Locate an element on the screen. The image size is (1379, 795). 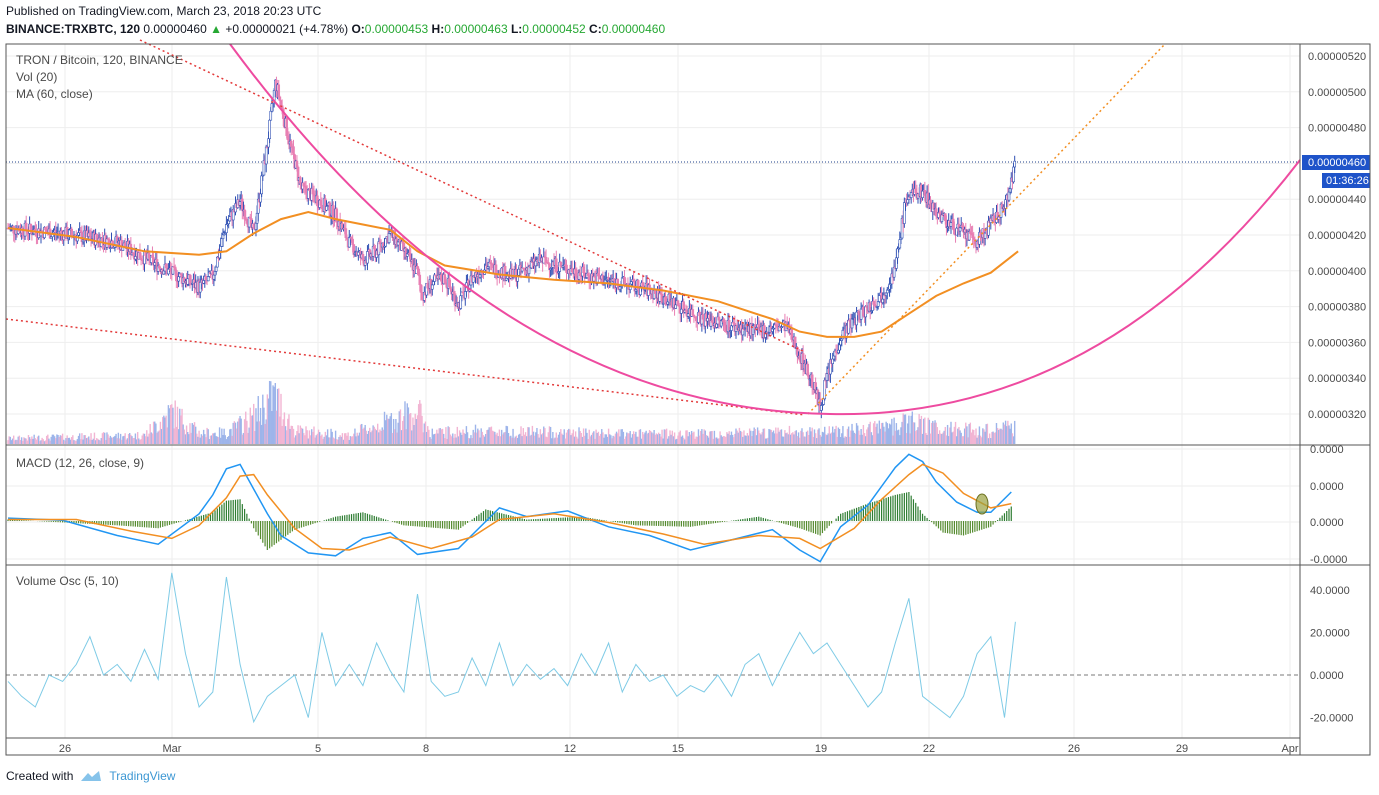
tradingview-link: TradingView is located at coordinates (142, 776).